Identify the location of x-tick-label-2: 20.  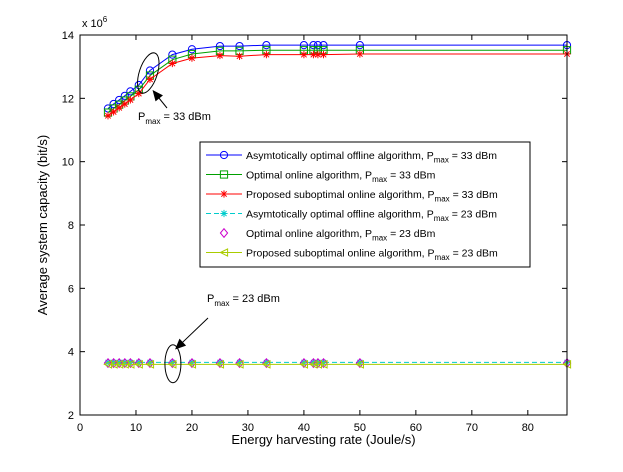
(192, 428).